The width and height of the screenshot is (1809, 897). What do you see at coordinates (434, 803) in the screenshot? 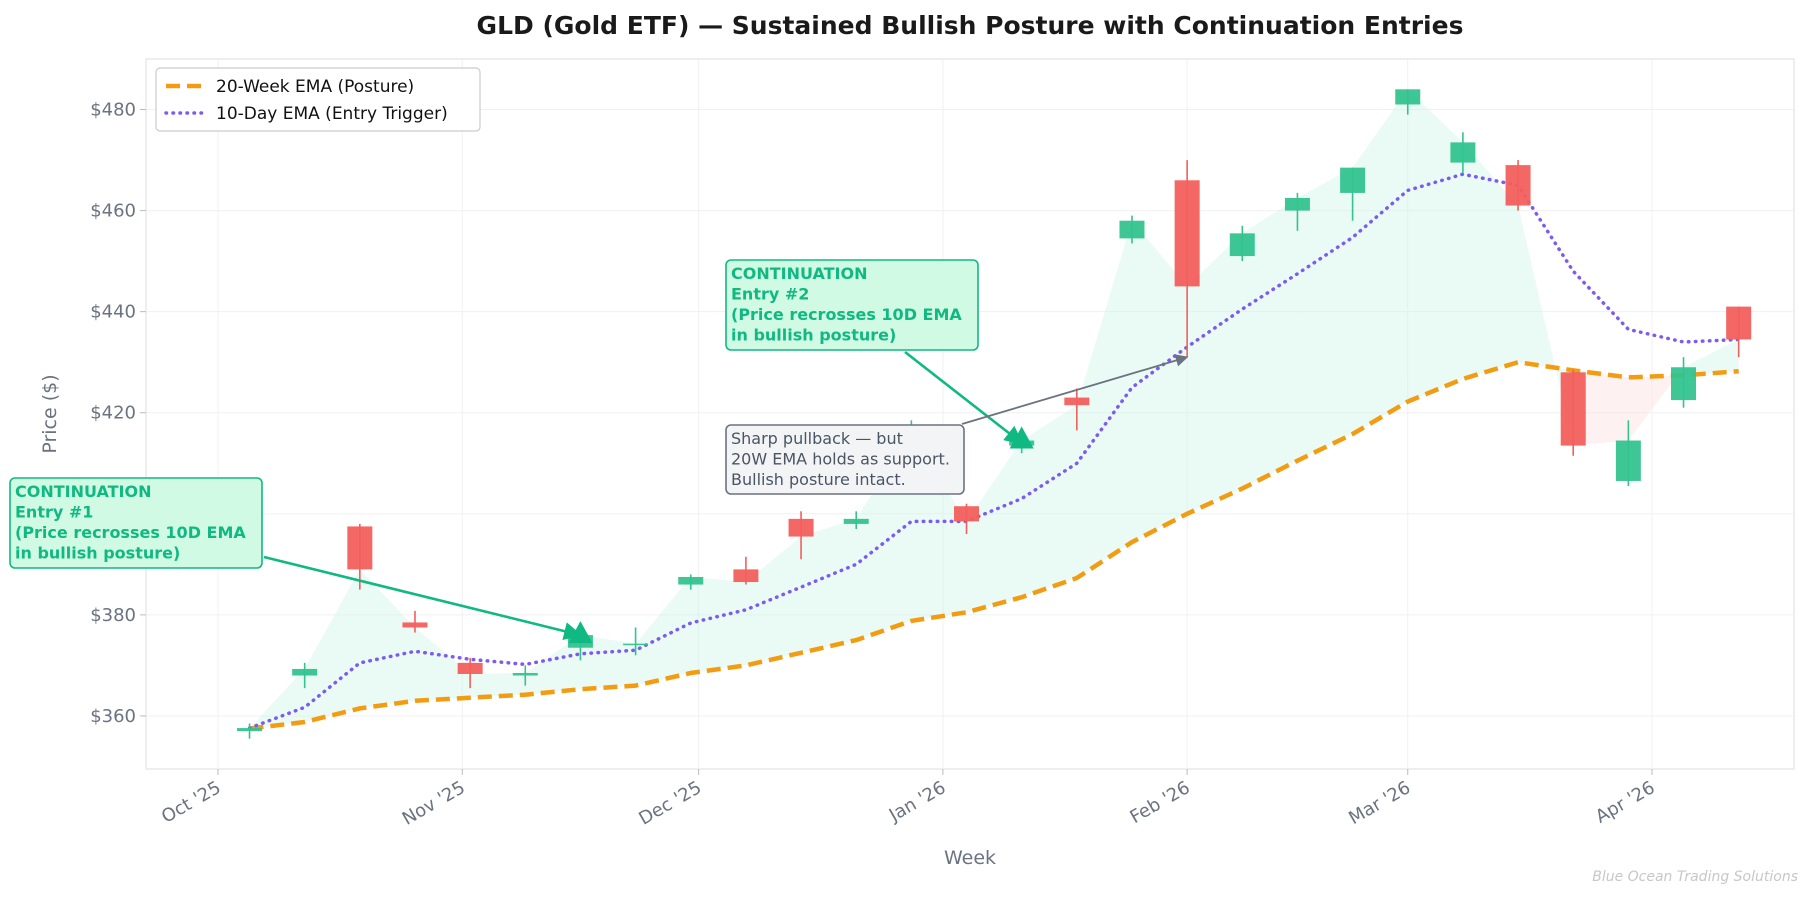
I see `x-tick-label: Nov '25` at bounding box center [434, 803].